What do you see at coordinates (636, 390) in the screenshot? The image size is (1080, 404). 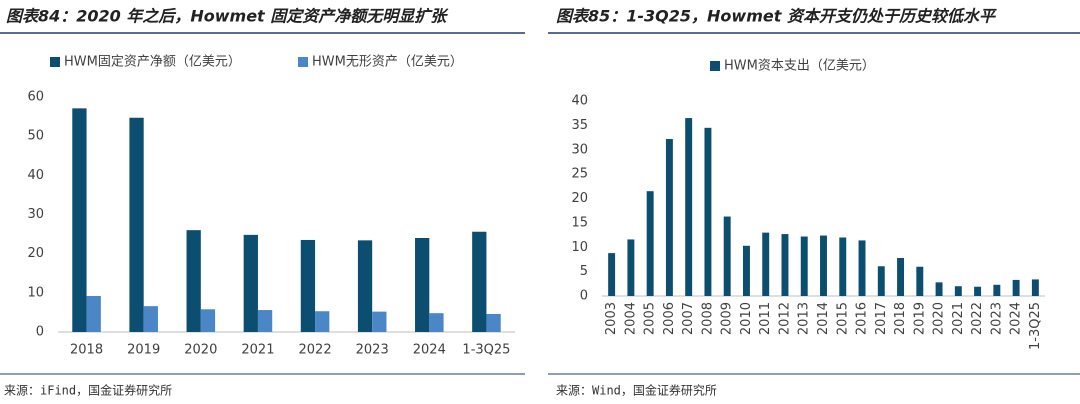 I see `source: 来源：Wind，国金证券研究所` at bounding box center [636, 390].